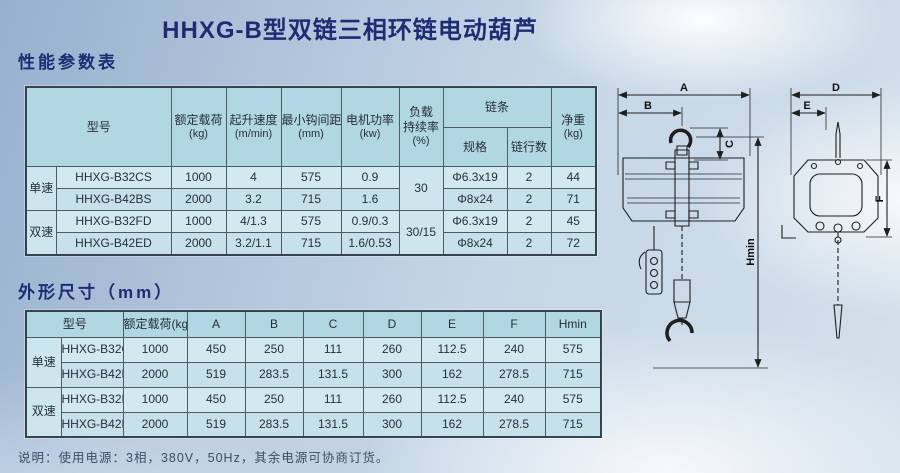 This screenshot has width=900, height=473. Describe the element at coordinates (693, 225) in the screenshot. I see `hoist-front-view: A B C` at that location.